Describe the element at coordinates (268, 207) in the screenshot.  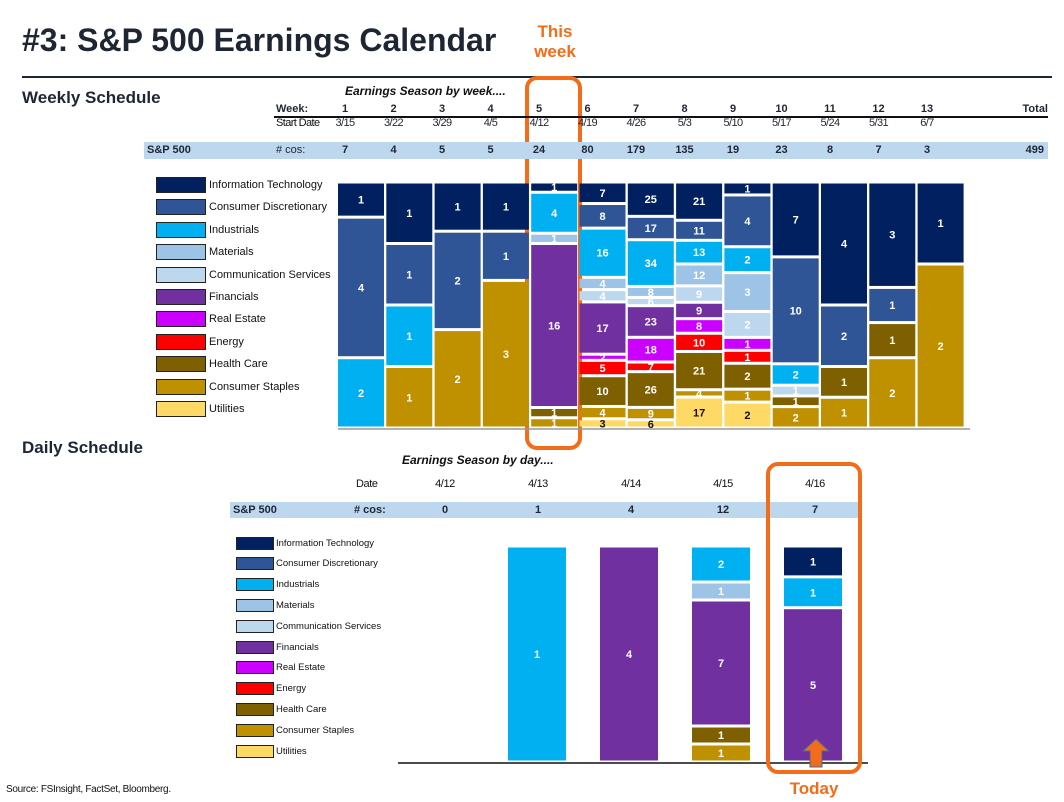
I see `legend-label: Consumer Discretionary` at that location.